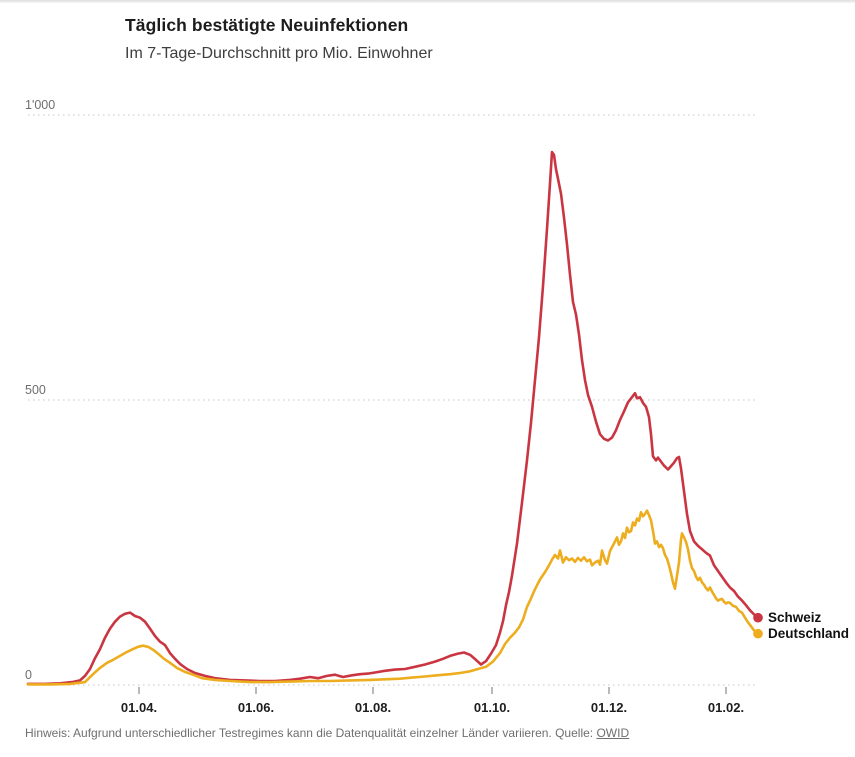 The height and width of the screenshot is (757, 855). What do you see at coordinates (139, 707) in the screenshot?
I see `x-axis-label: 01.04.` at bounding box center [139, 707].